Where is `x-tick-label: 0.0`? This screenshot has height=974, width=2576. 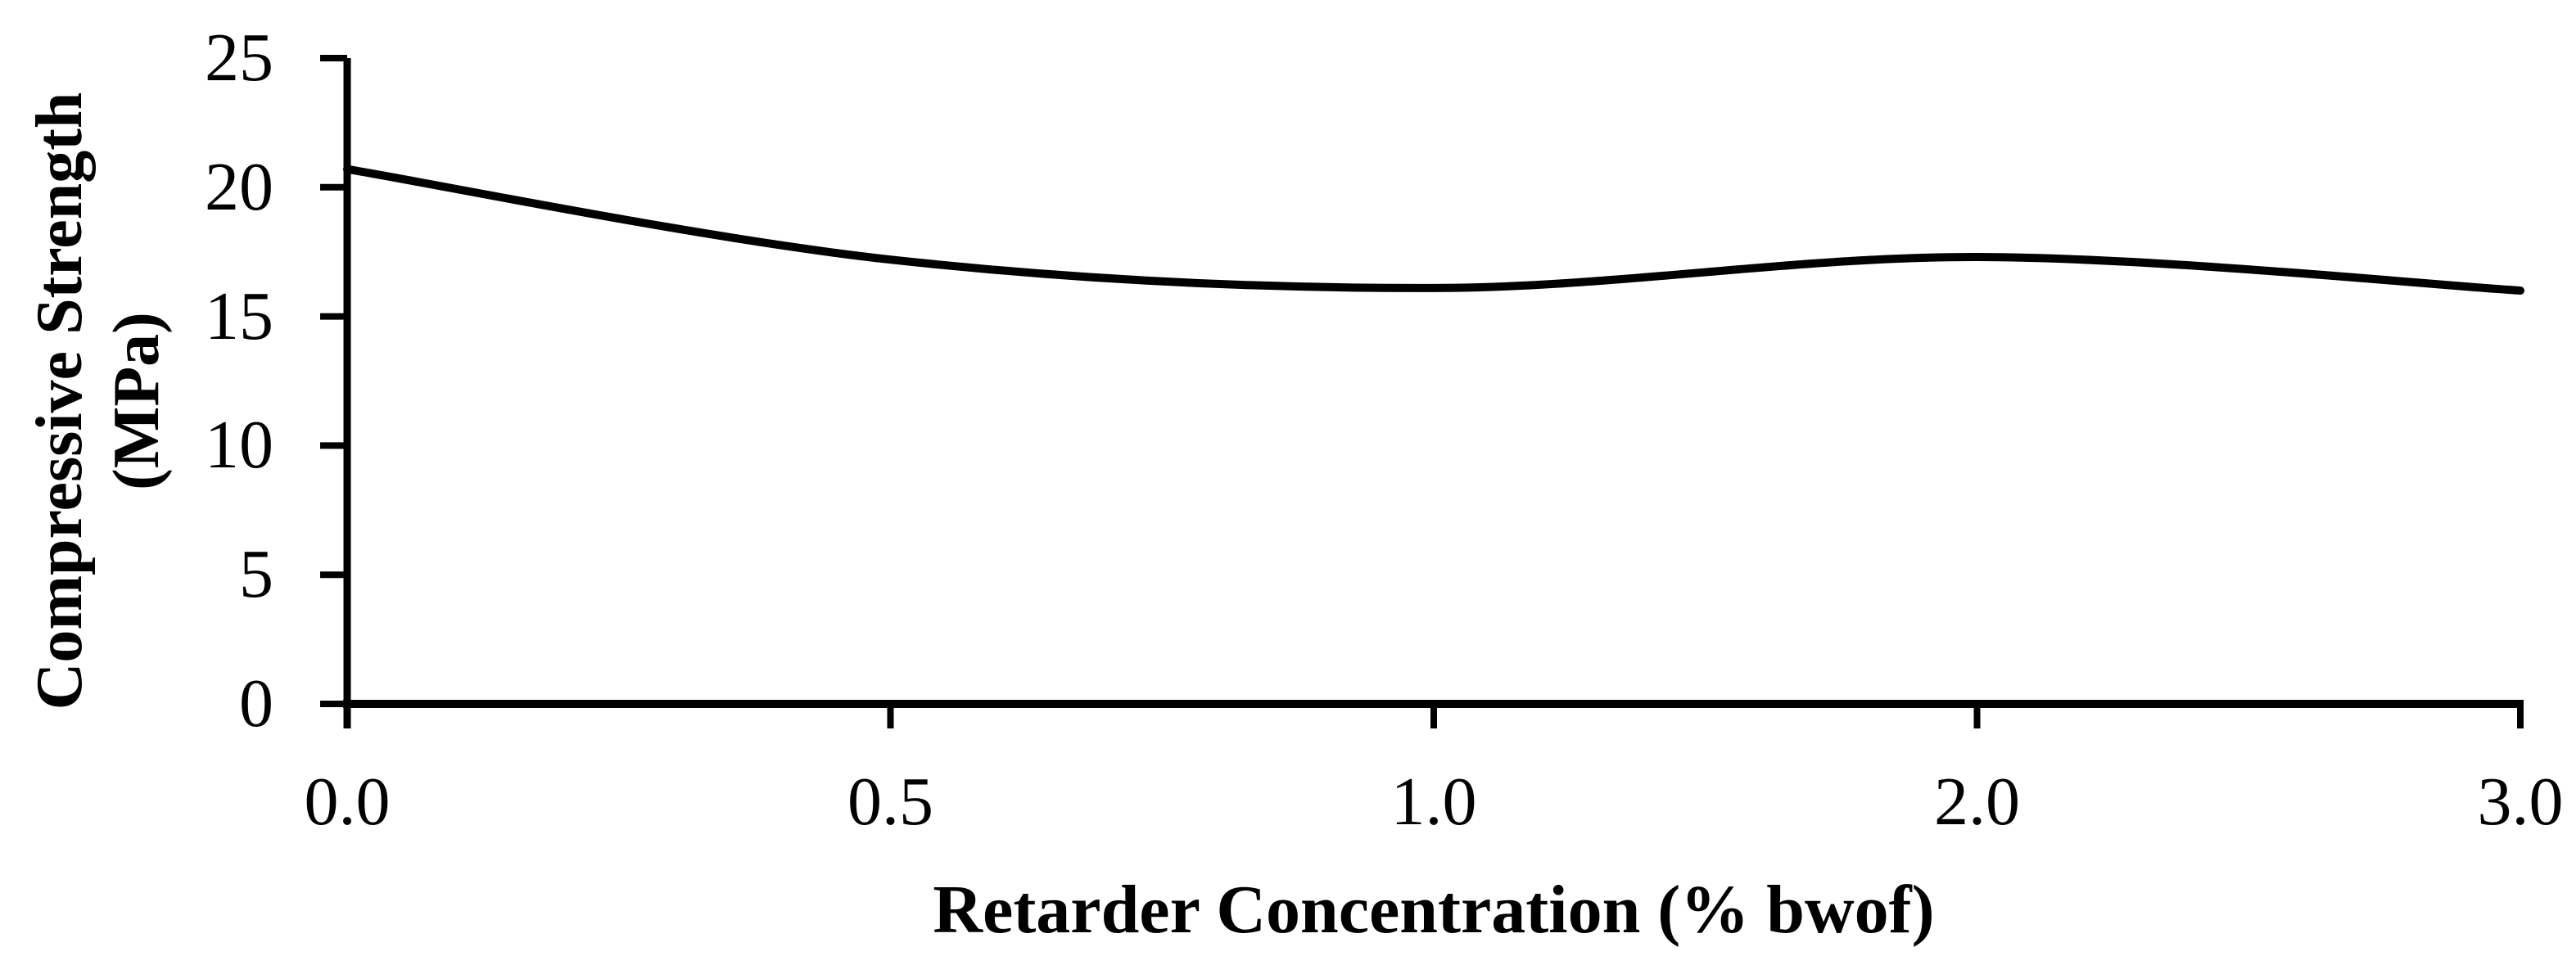
x-tick-label: 0.0 is located at coordinates (347, 802).